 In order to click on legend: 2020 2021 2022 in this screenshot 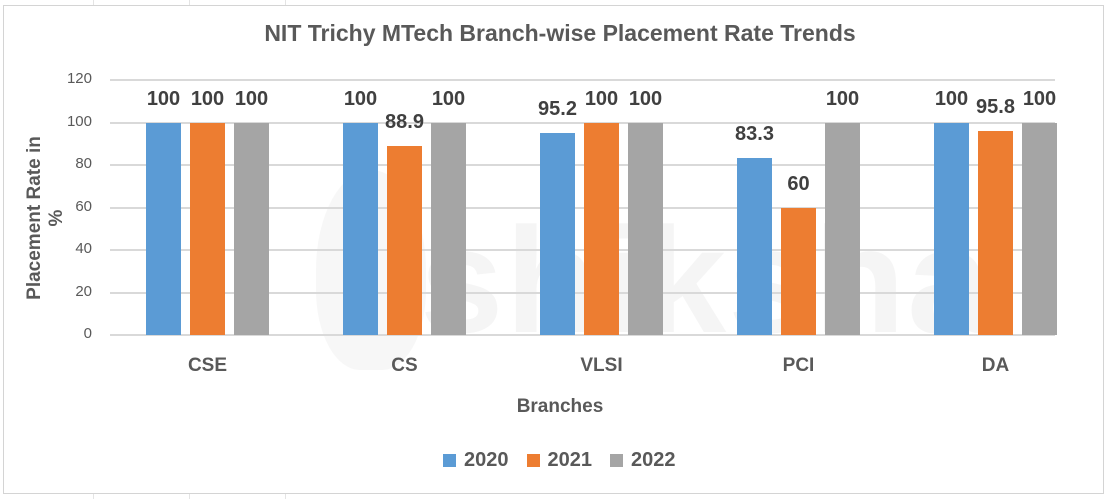, I will do `click(559, 460)`.